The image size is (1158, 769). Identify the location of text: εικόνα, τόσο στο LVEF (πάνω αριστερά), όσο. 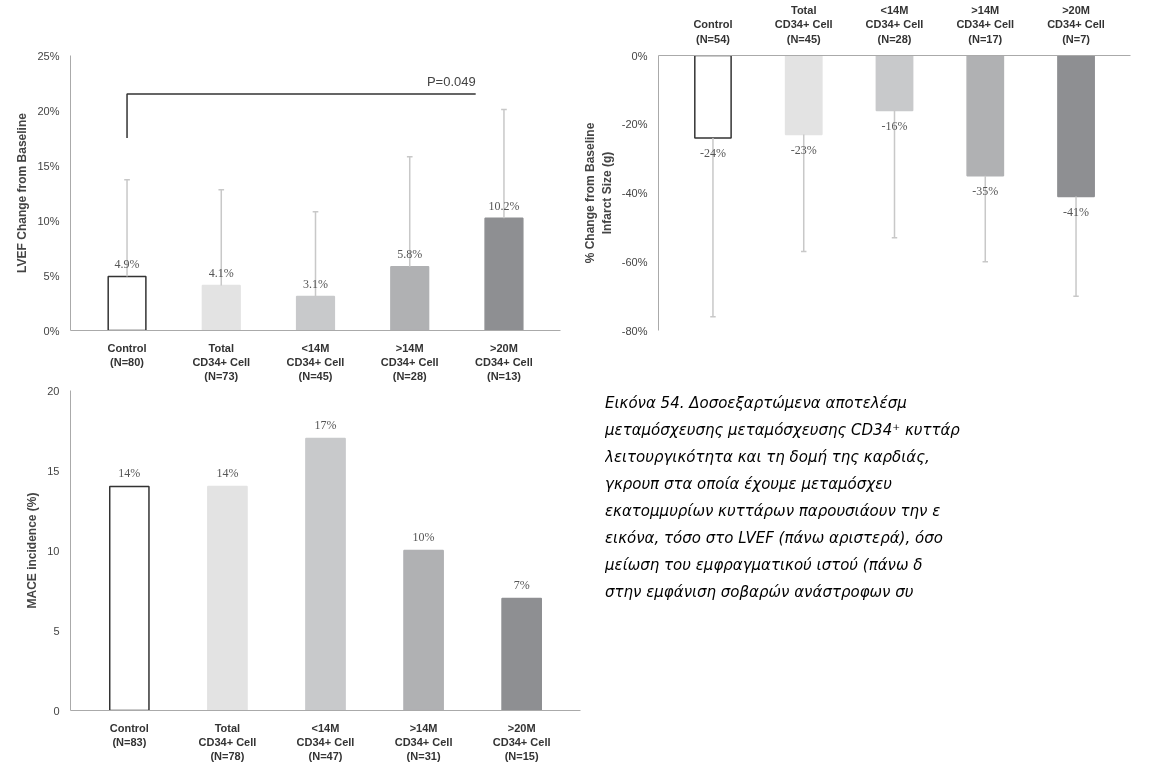
(774, 538).